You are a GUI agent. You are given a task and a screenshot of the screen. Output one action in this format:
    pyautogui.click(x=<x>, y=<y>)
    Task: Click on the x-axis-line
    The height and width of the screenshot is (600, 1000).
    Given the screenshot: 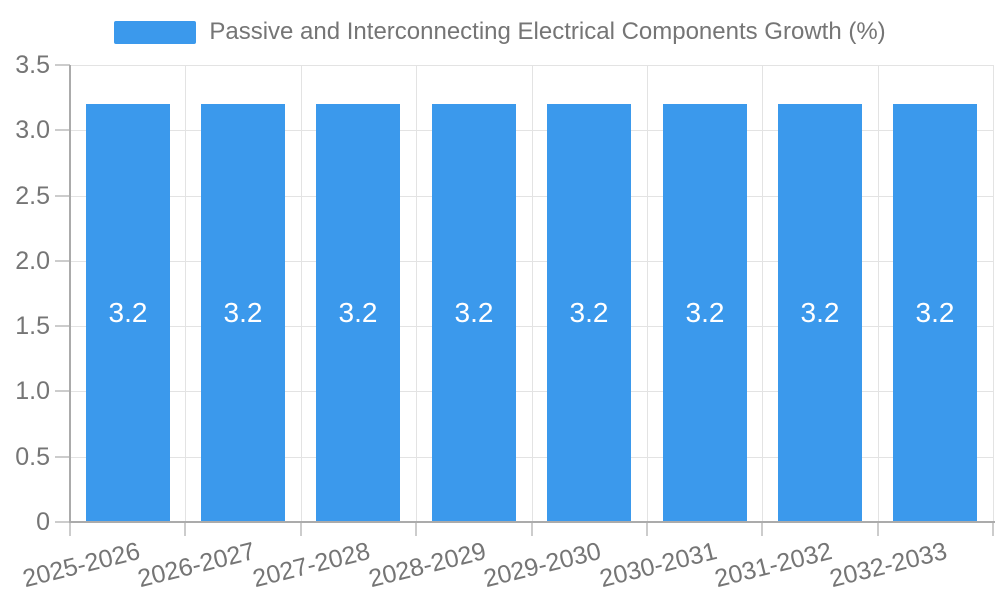 What is the action you would take?
    pyautogui.click(x=532, y=522)
    